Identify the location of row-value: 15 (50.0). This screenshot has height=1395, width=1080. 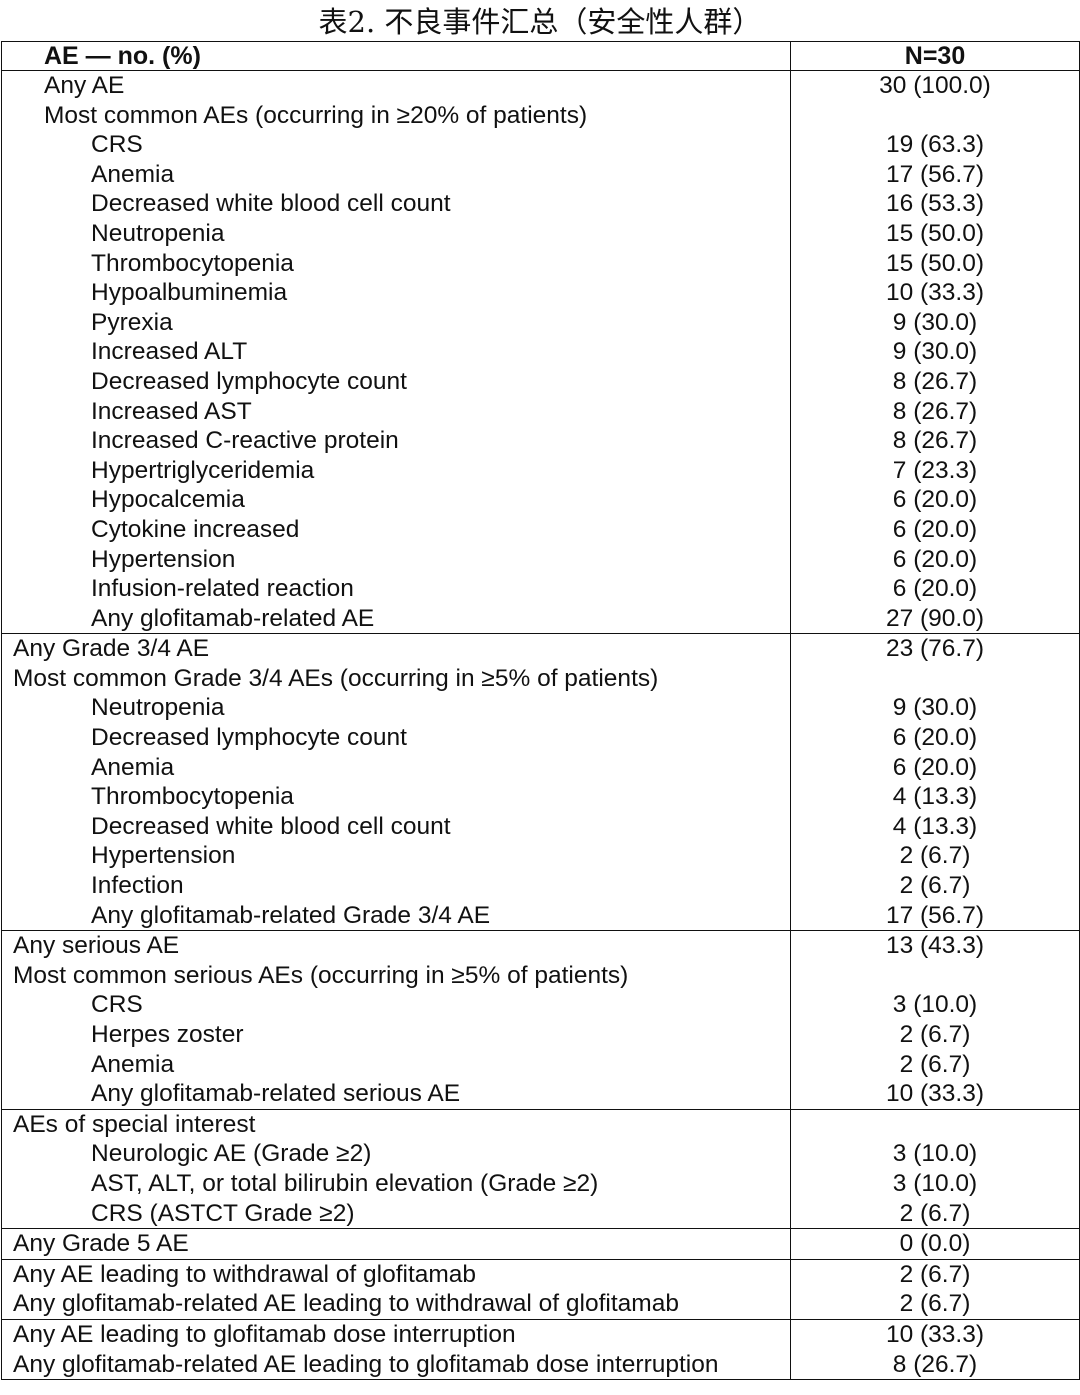
(935, 233).